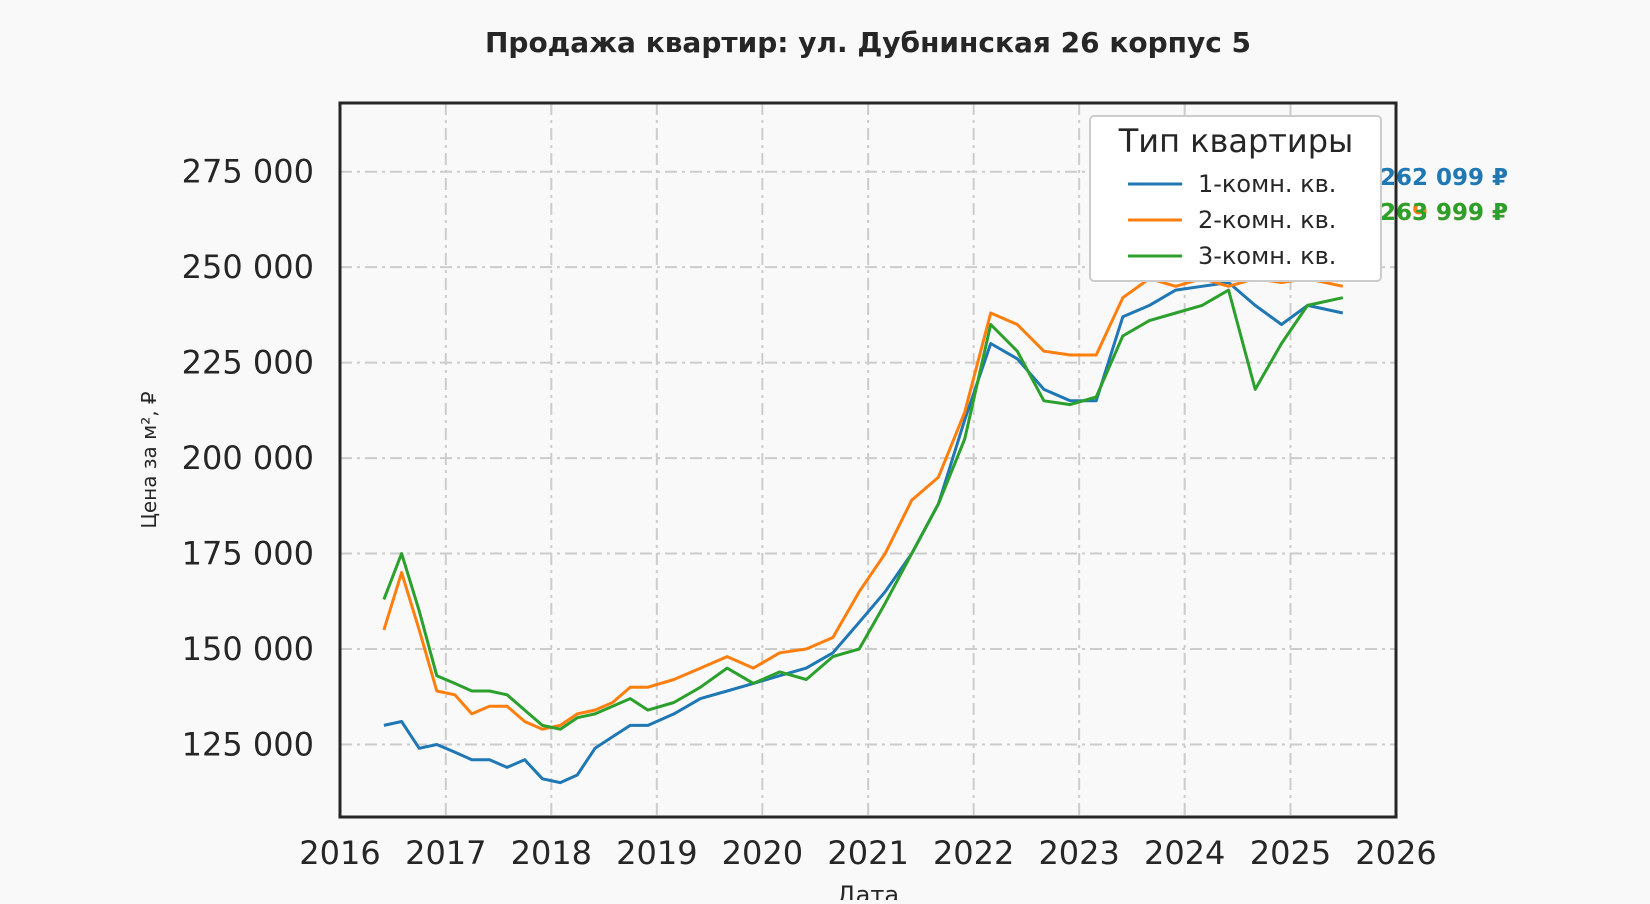  What do you see at coordinates (248, 458) in the screenshot?
I see `y-tick-label: 200 000` at bounding box center [248, 458].